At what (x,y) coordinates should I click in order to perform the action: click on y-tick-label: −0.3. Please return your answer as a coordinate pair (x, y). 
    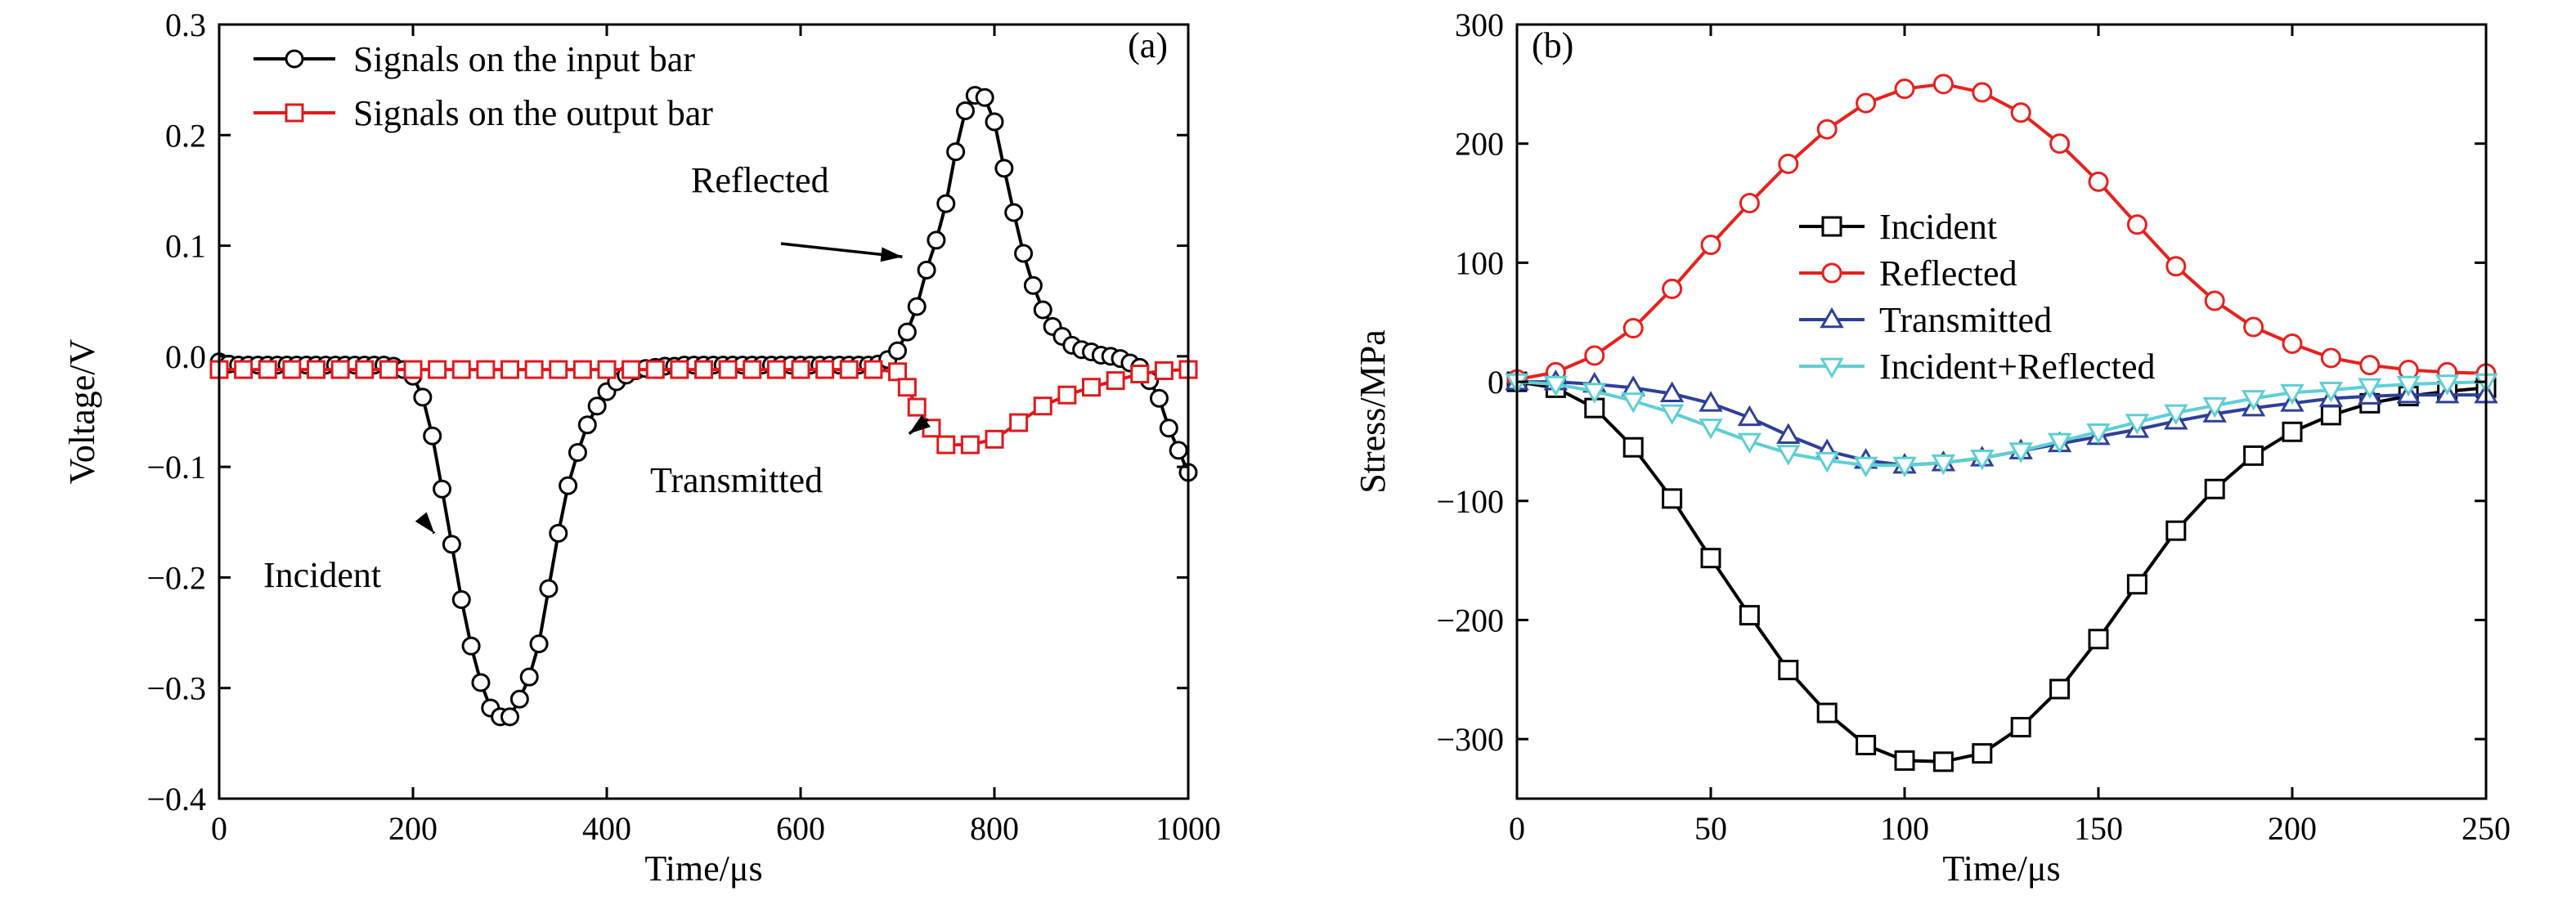
    Looking at the image, I should click on (176, 689).